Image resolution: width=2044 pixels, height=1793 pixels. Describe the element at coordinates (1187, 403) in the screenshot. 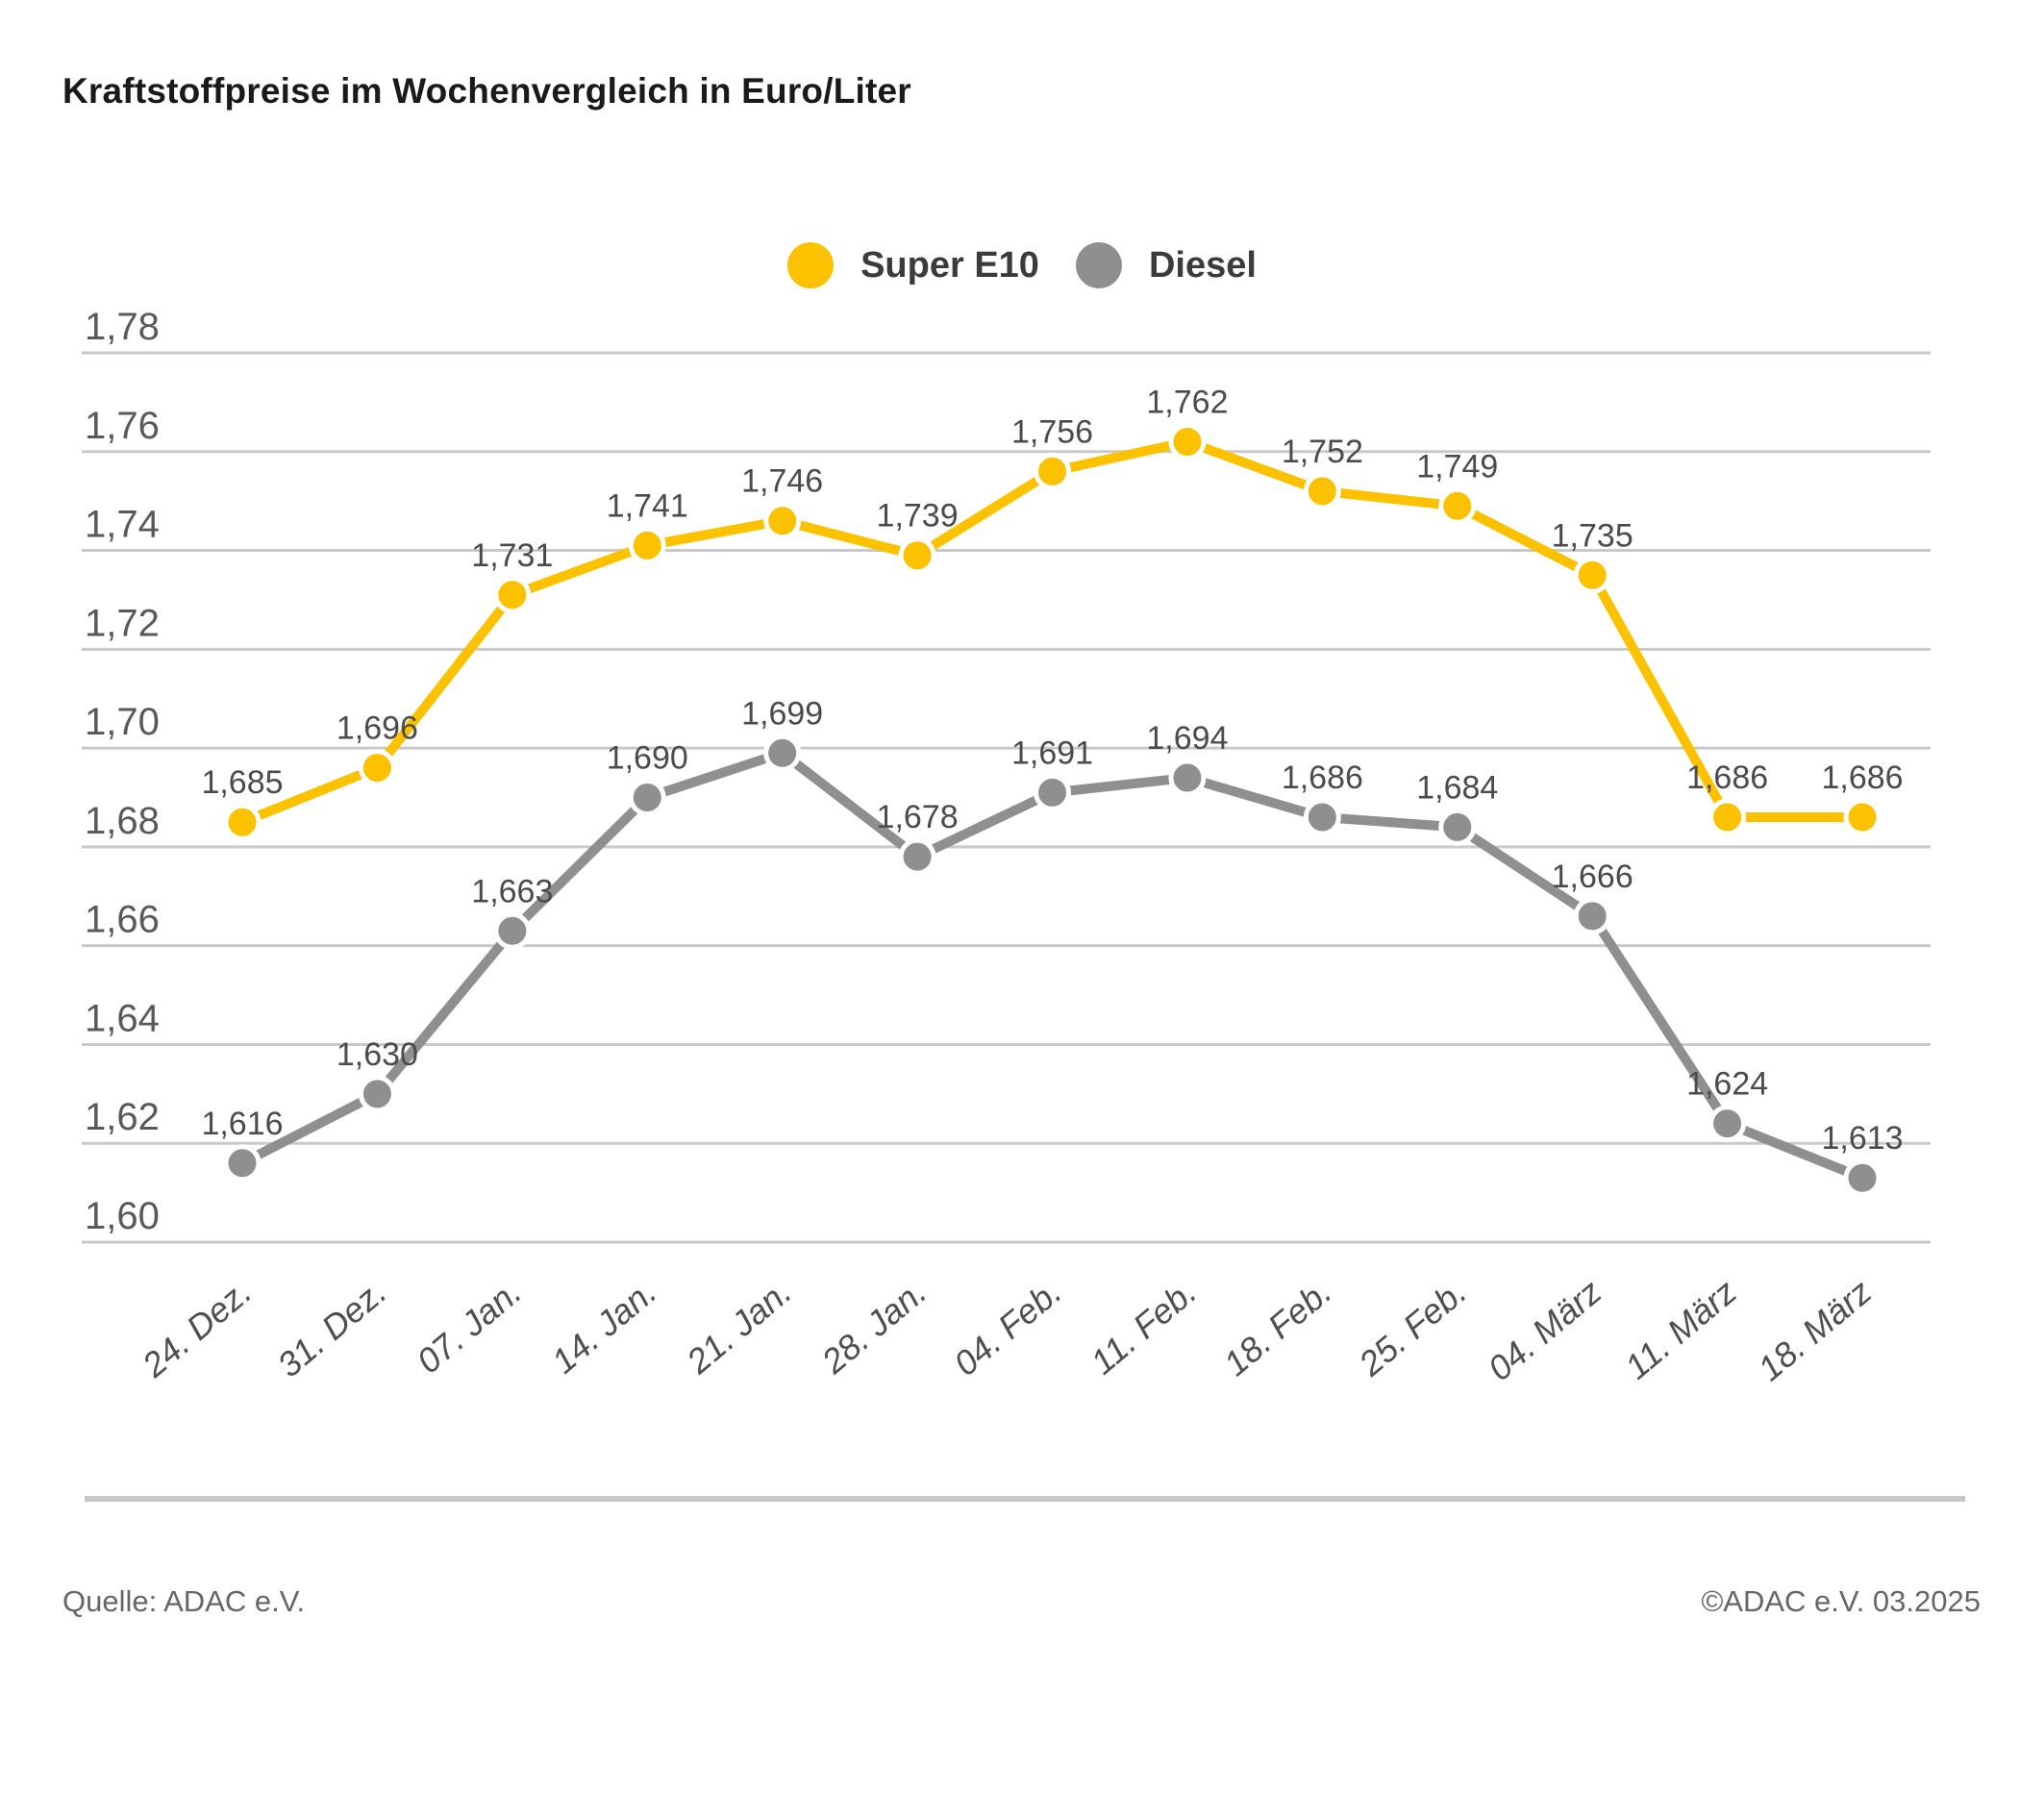

I see `data-label-super-e10: 1,762` at that location.